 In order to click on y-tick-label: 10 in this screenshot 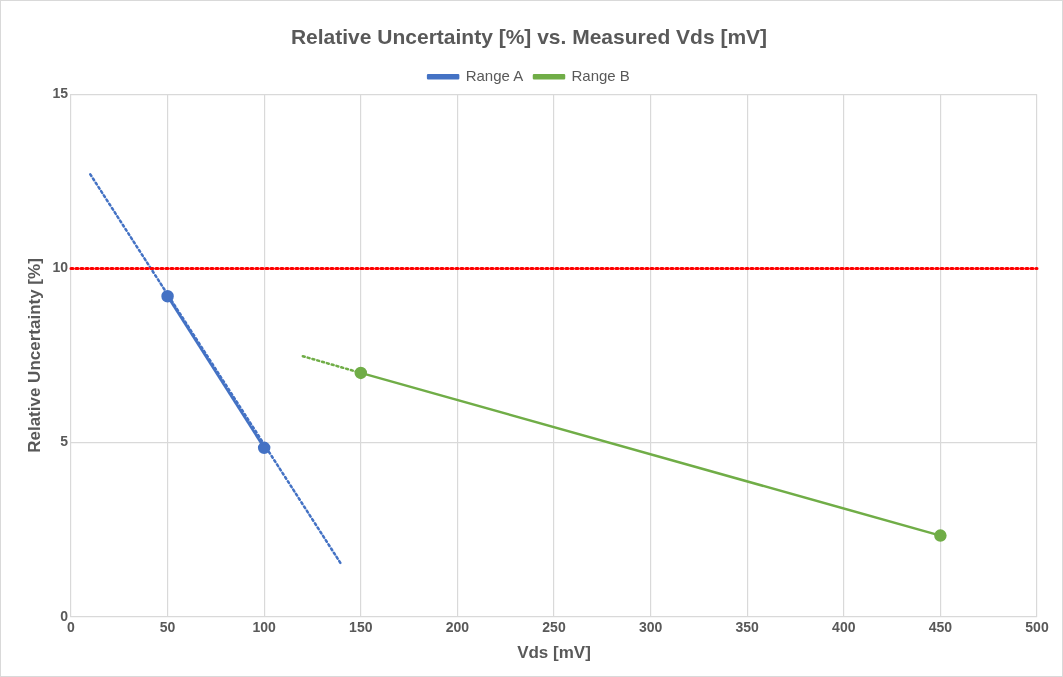, I will do `click(60, 267)`.